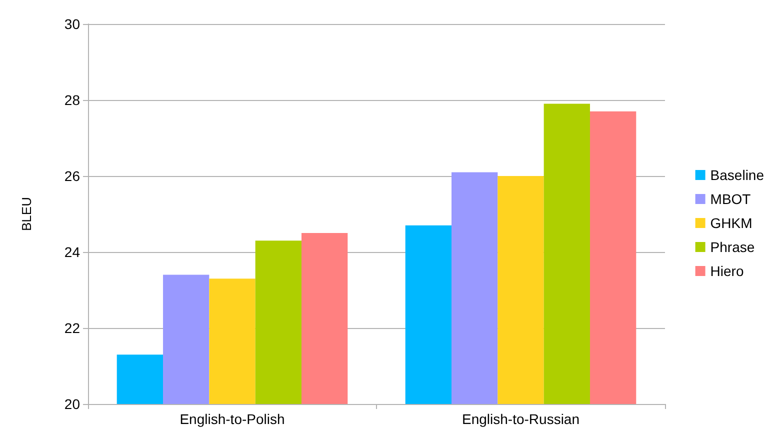  Describe the element at coordinates (72, 100) in the screenshot. I see `y-tick-label: 28` at that location.